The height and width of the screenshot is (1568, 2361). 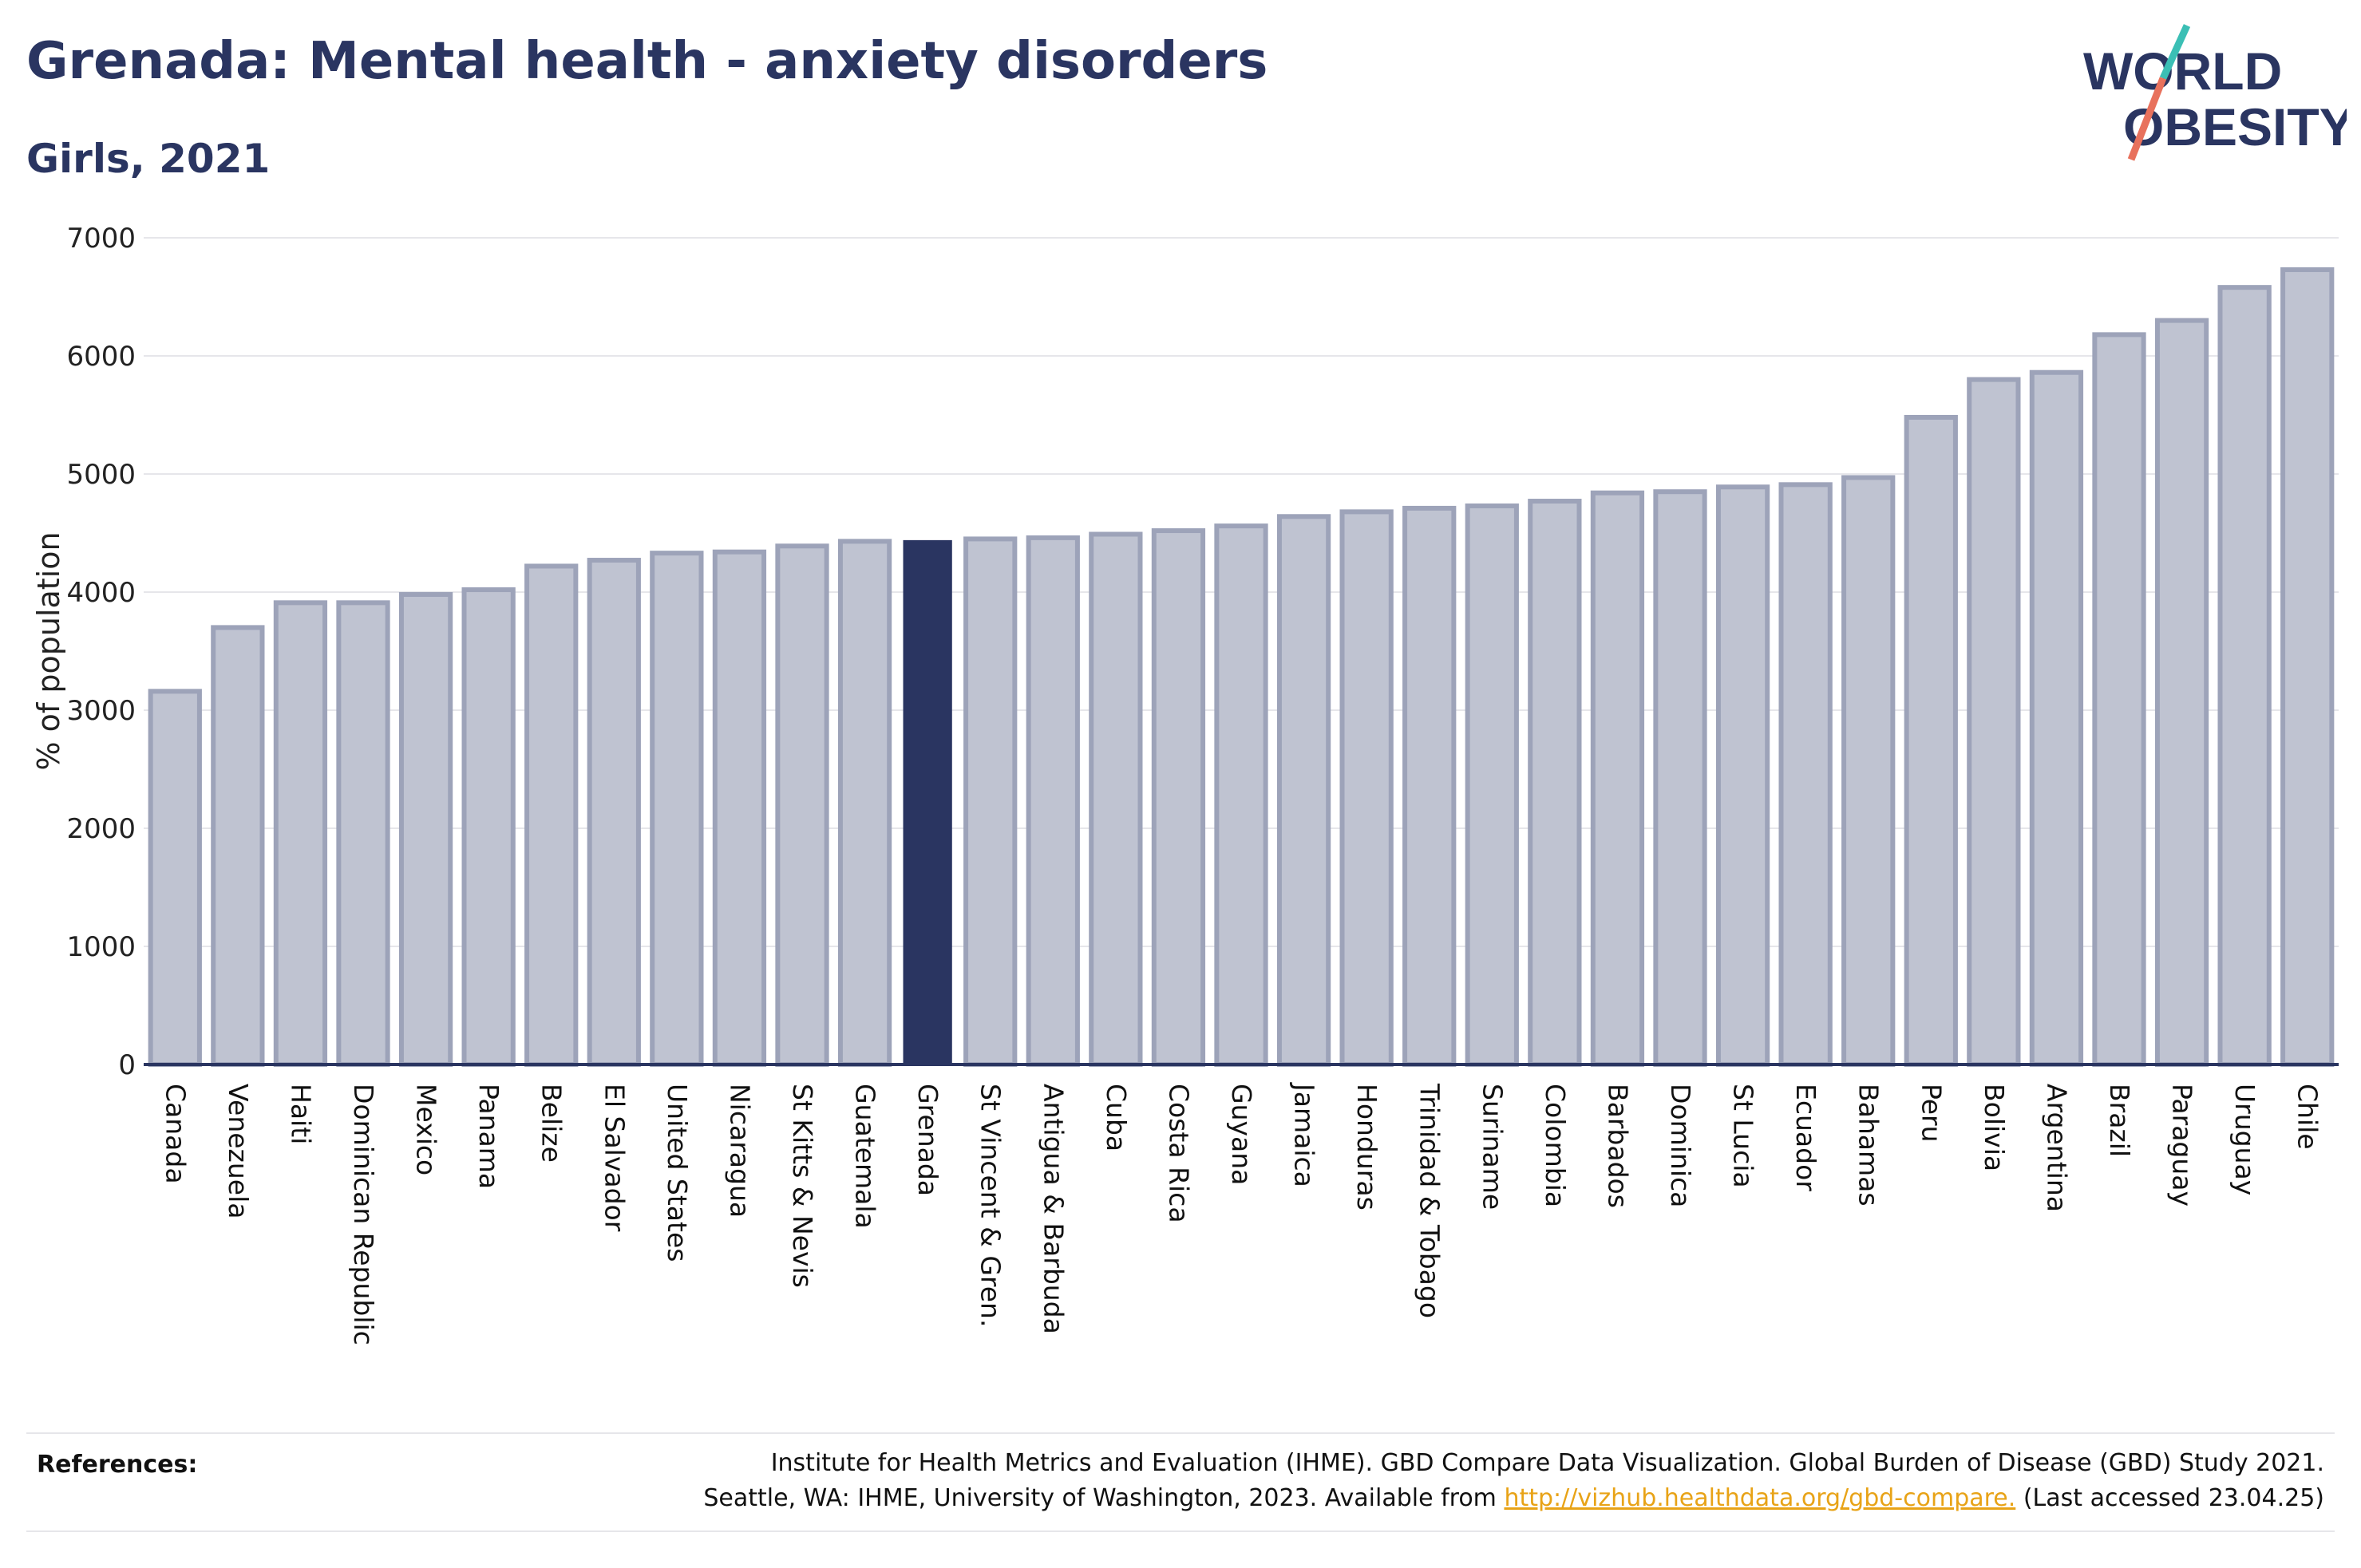 What do you see at coordinates (1680, 1145) in the screenshot?
I see `x-tick-label: Dominica` at bounding box center [1680, 1145].